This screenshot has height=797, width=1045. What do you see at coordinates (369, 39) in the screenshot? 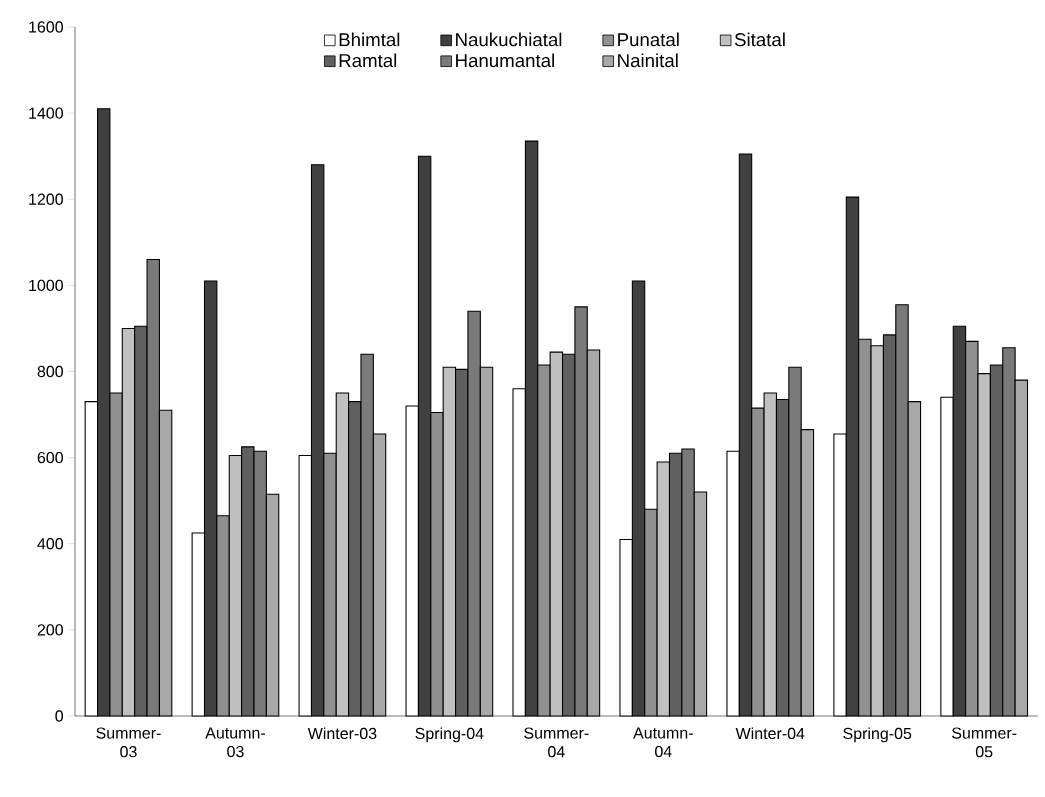
I see `legend-label: Bhimtal` at bounding box center [369, 39].